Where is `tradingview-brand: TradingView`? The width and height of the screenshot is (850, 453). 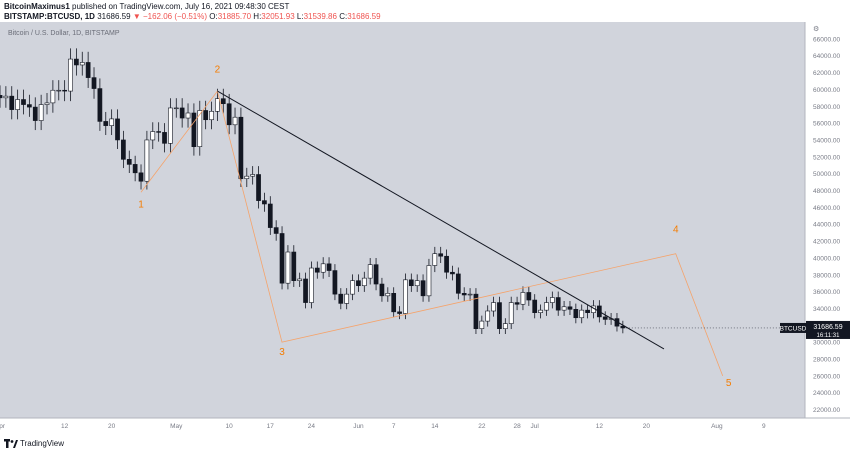
tradingview-brand: TradingView is located at coordinates (42, 443).